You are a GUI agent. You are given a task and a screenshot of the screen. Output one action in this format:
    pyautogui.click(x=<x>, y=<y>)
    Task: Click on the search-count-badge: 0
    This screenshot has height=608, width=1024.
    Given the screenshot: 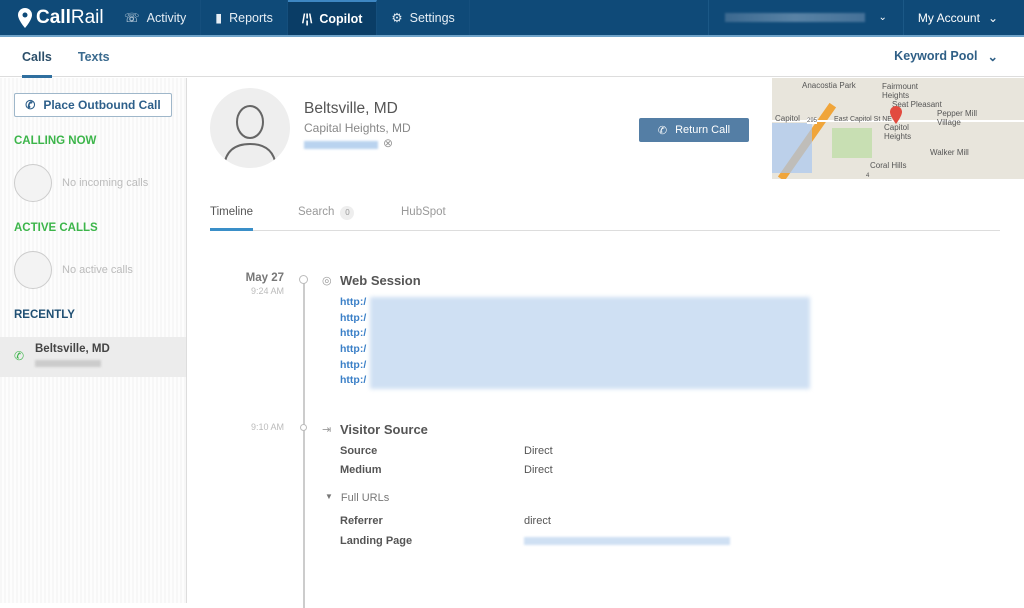 What is the action you would take?
    pyautogui.click(x=347, y=213)
    